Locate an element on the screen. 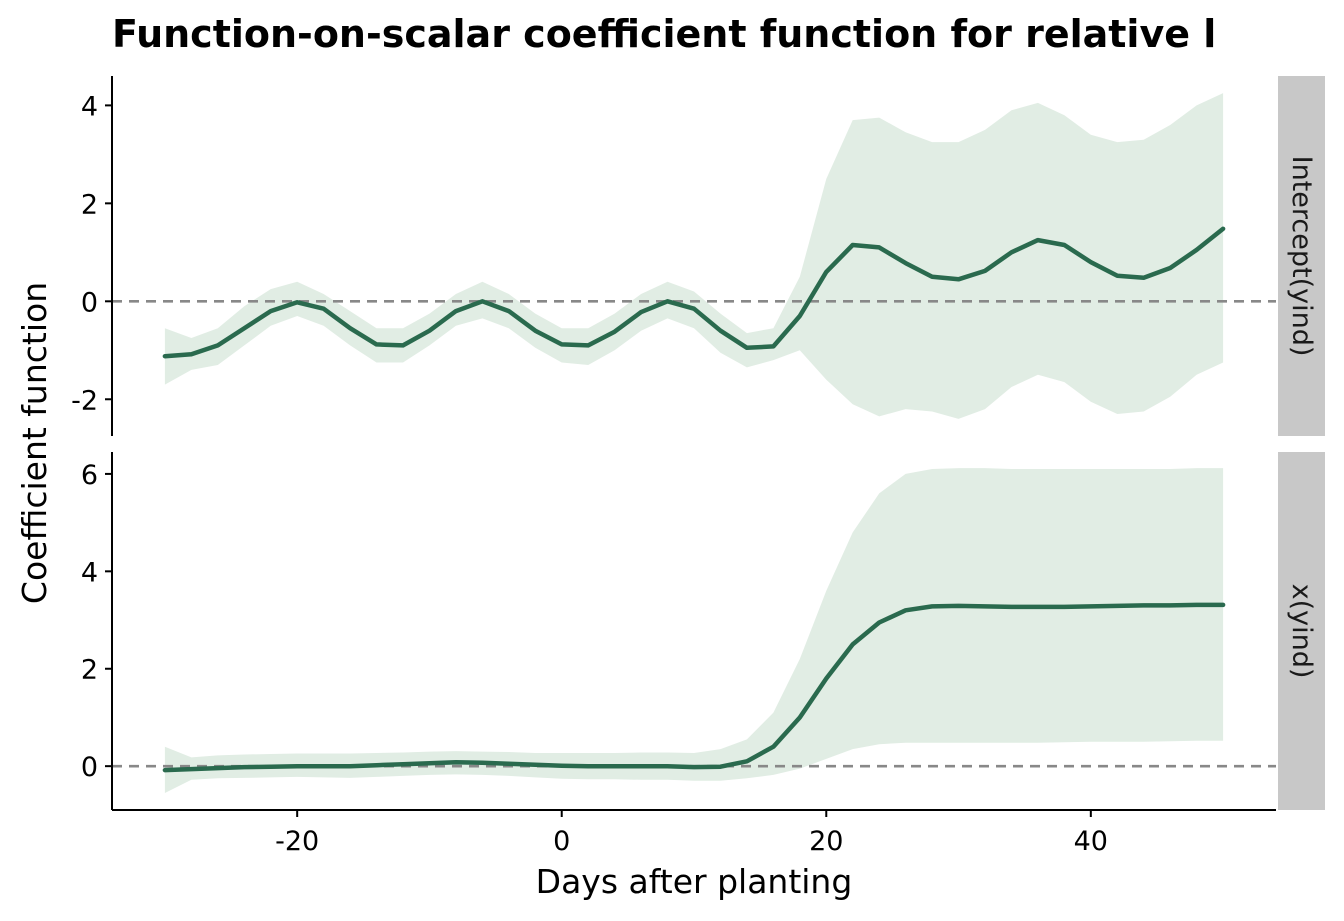 The width and height of the screenshot is (1344, 921). y-tick-label-1-1: 2 is located at coordinates (89, 204).